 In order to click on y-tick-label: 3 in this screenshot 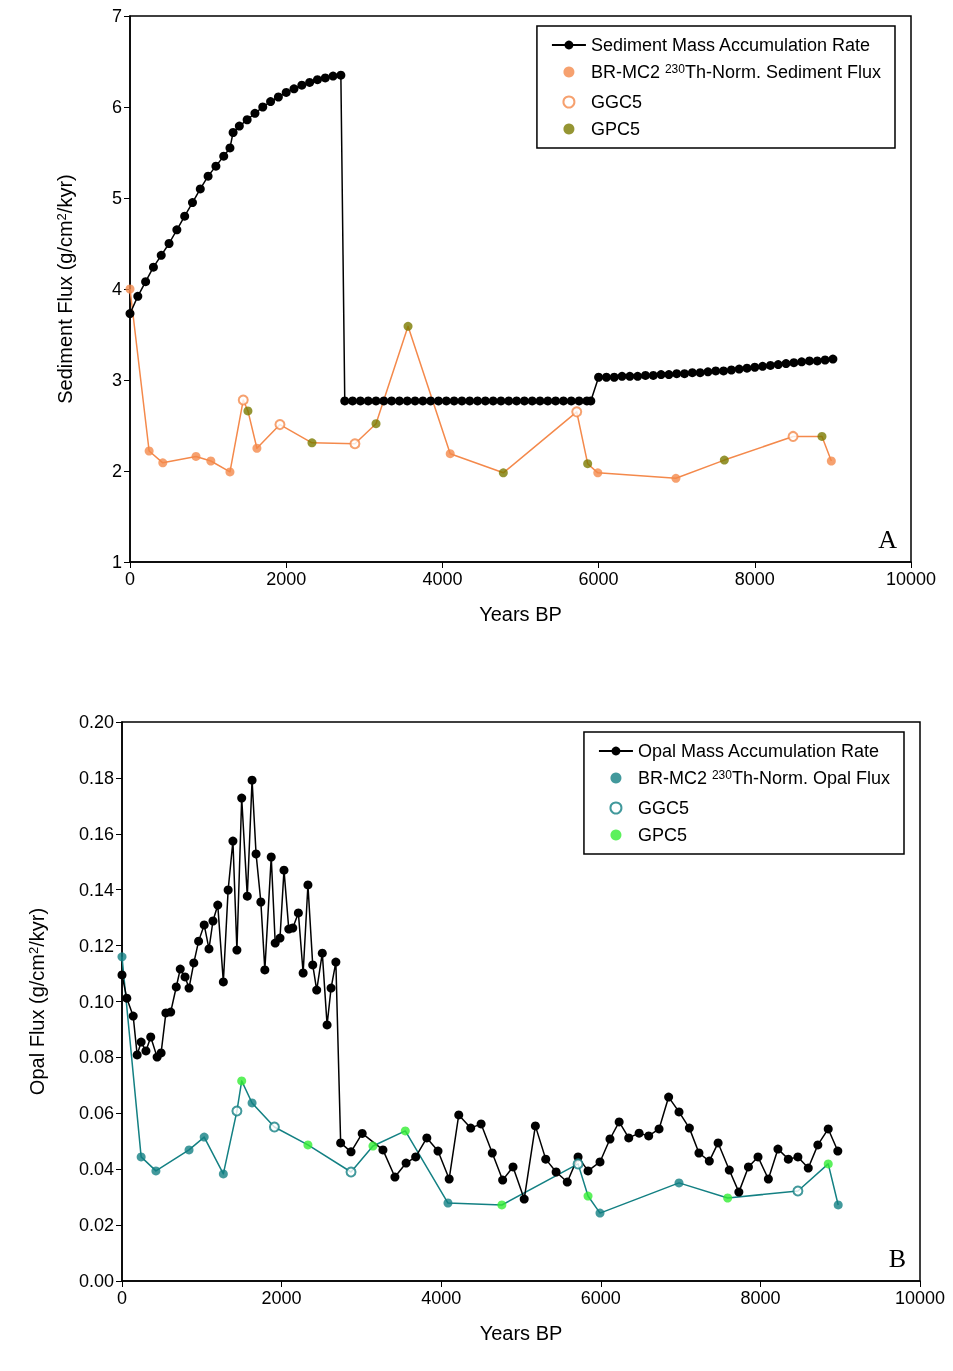, I will do `click(116, 380)`.